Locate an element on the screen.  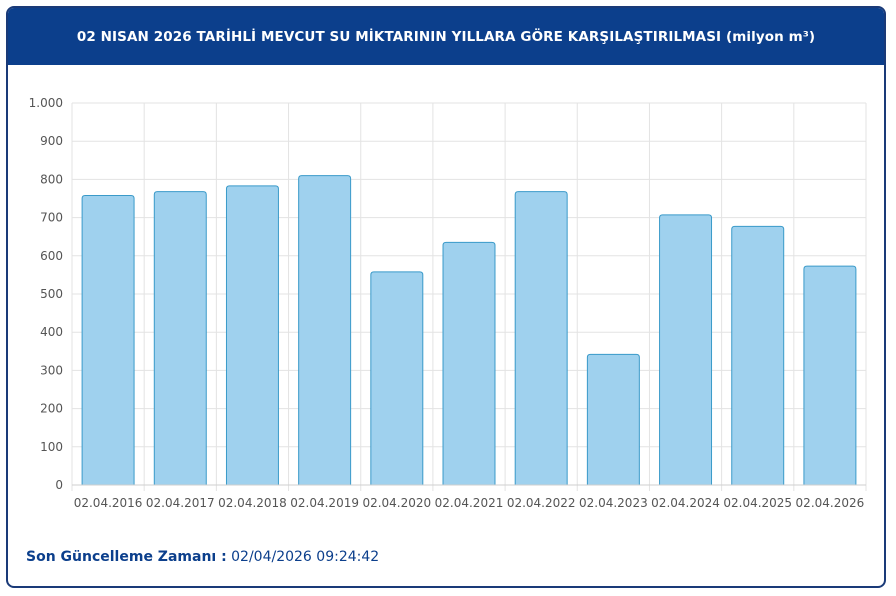
last-update-value: 02/04/2026 09:24:42 is located at coordinates (305, 557).